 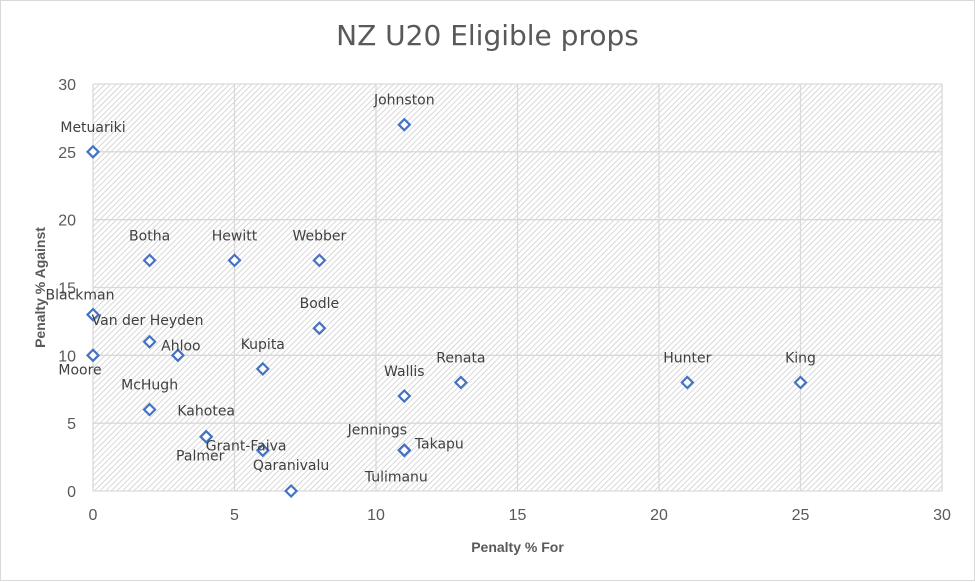 What do you see at coordinates (67, 289) in the screenshot?
I see `y-tick-label: 15` at bounding box center [67, 289].